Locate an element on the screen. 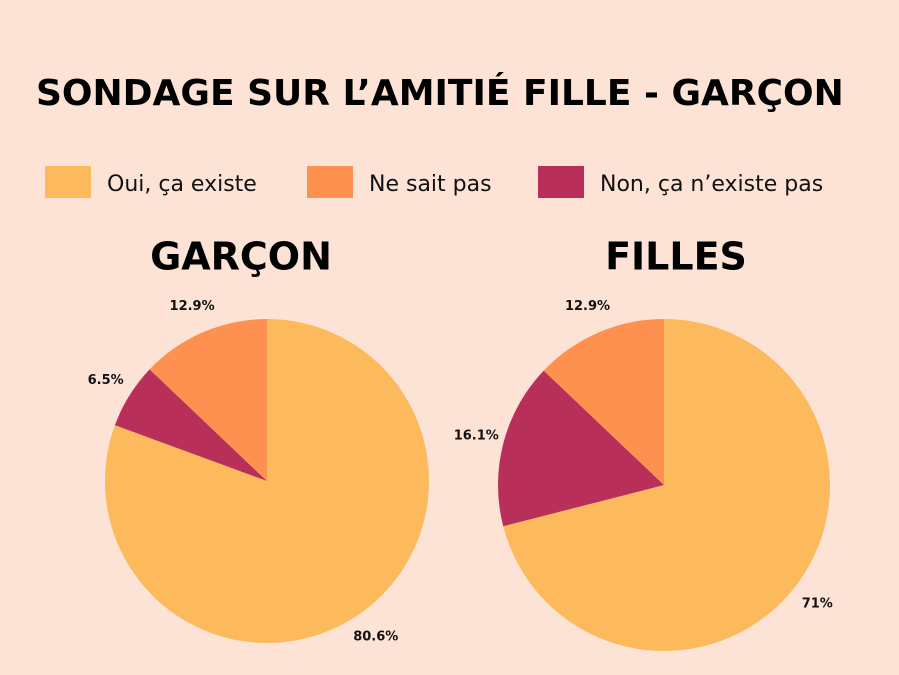 The image size is (899, 675). pie-title: FILLES is located at coordinates (676, 257).